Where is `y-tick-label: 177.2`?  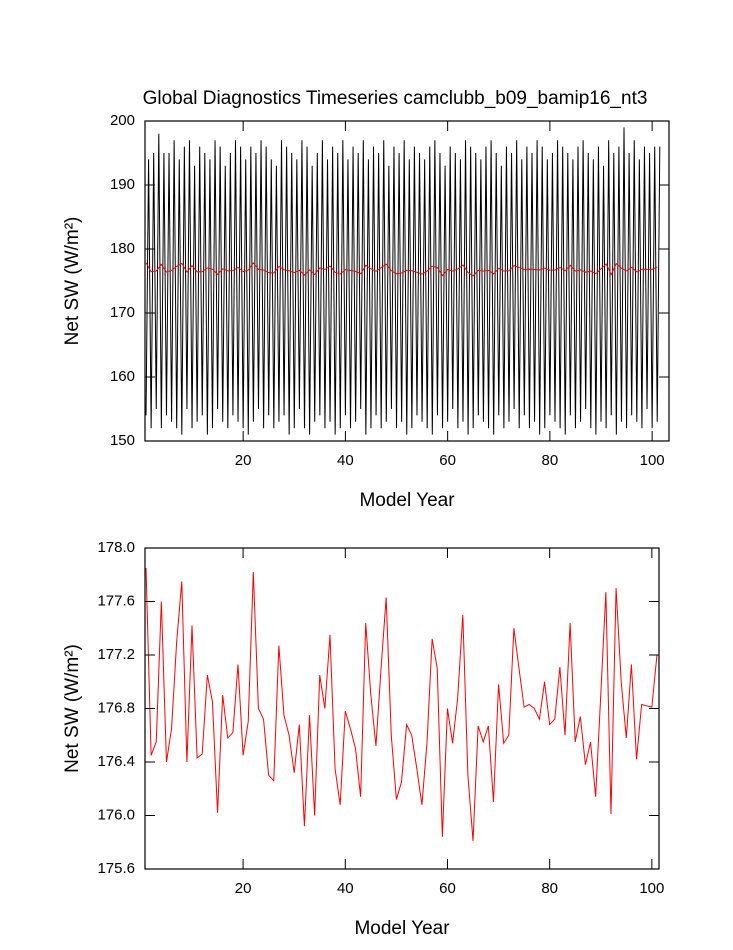 y-tick-label: 177.2 is located at coordinates (116, 654).